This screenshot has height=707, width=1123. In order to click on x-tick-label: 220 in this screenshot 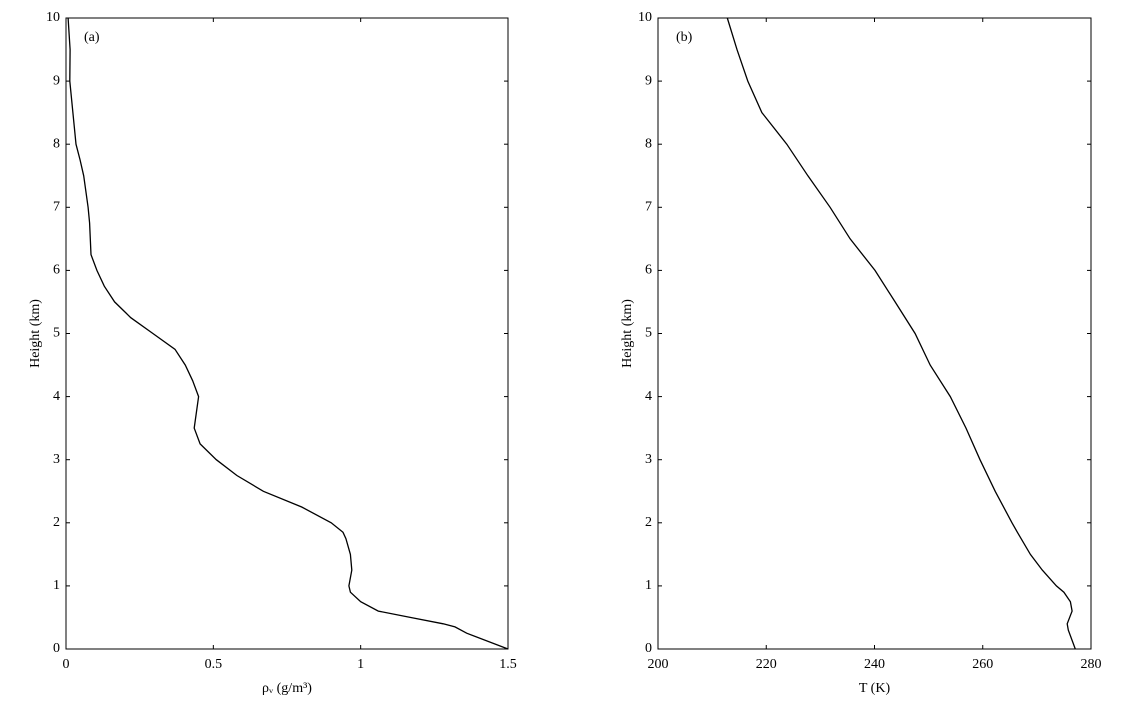, I will do `click(766, 664)`.